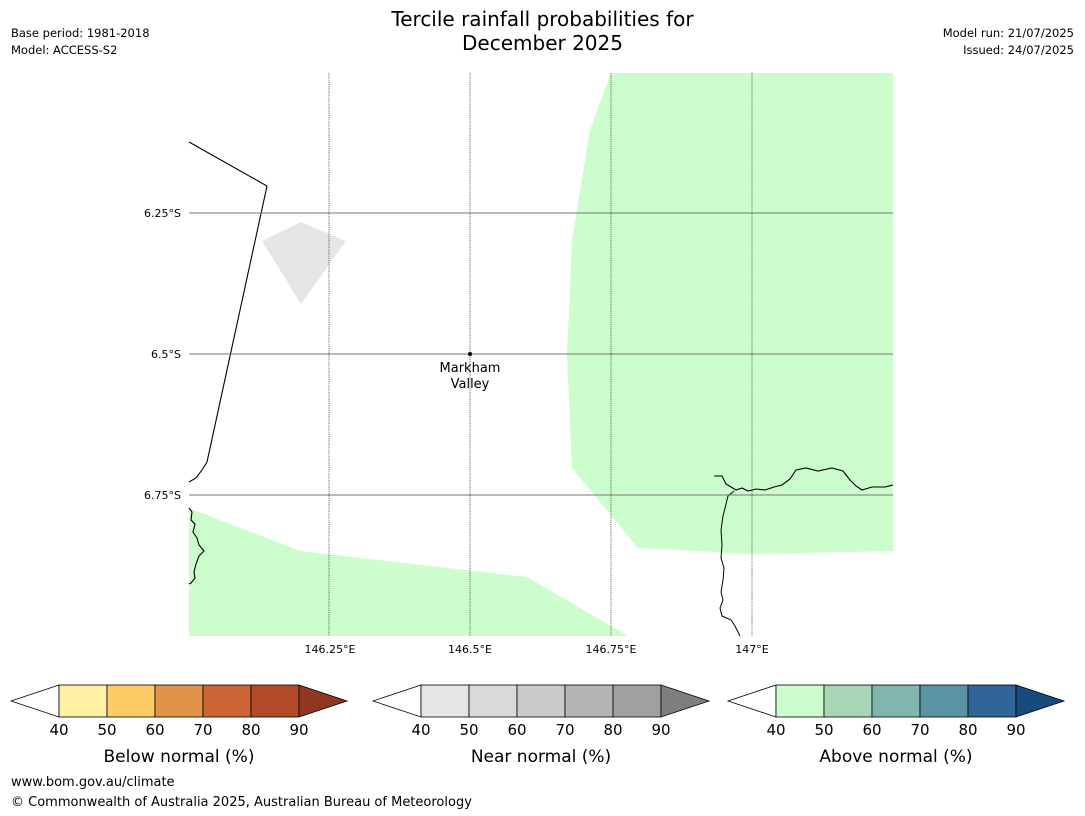  I want to click on model-run: Model run: 21/07/2025, so click(1008, 33).